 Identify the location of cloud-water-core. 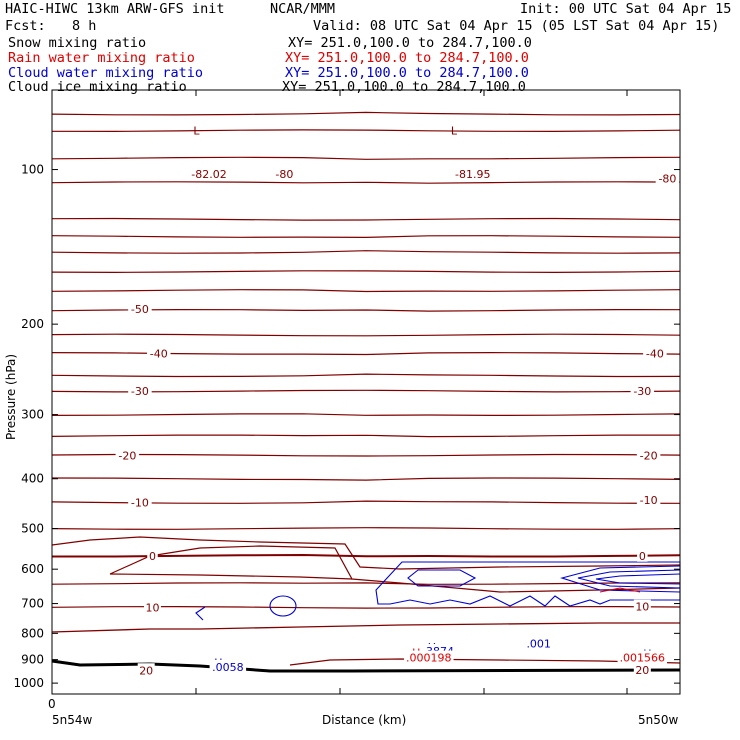
(620, 579).